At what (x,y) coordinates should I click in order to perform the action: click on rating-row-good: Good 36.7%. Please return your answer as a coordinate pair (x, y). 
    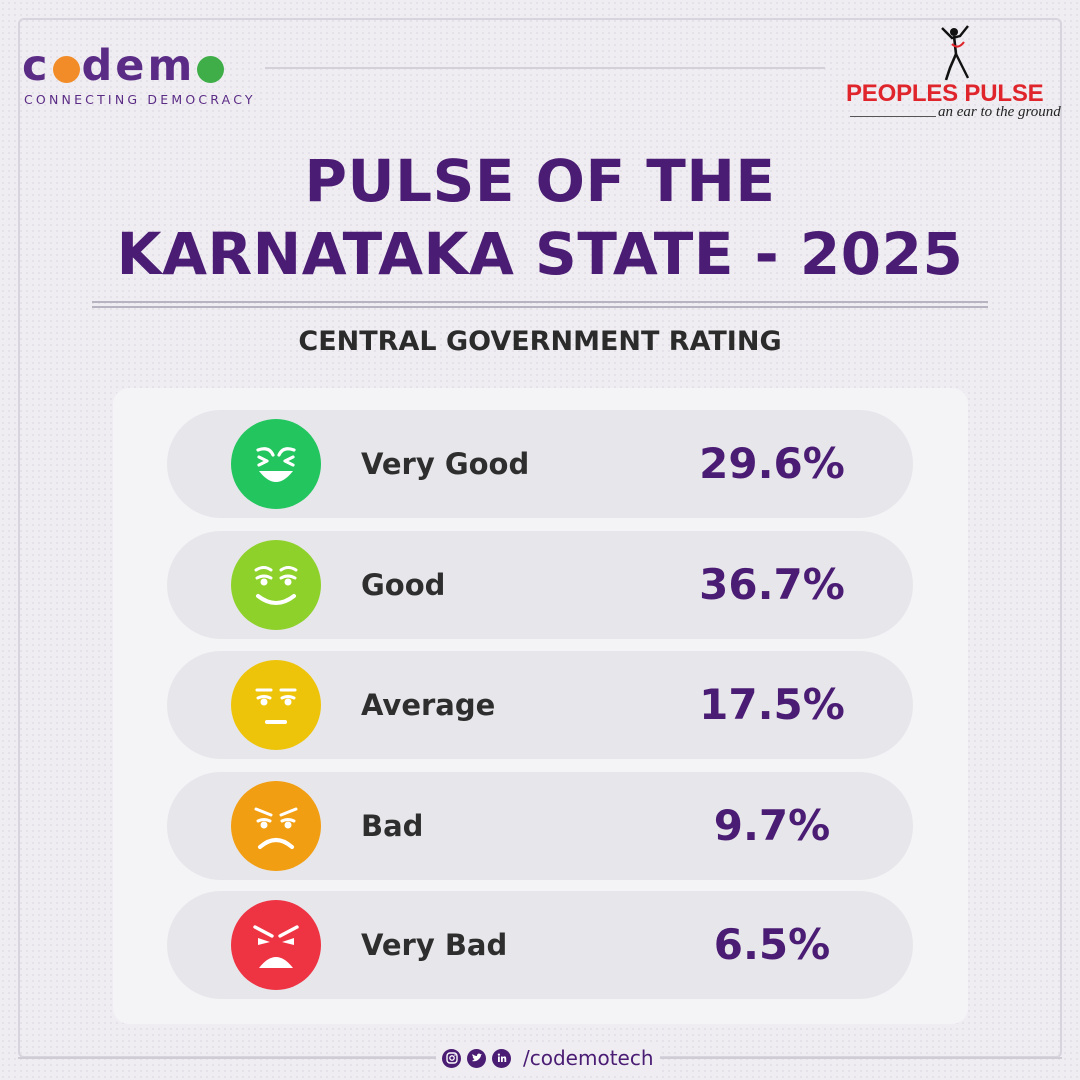
    Looking at the image, I should click on (540, 585).